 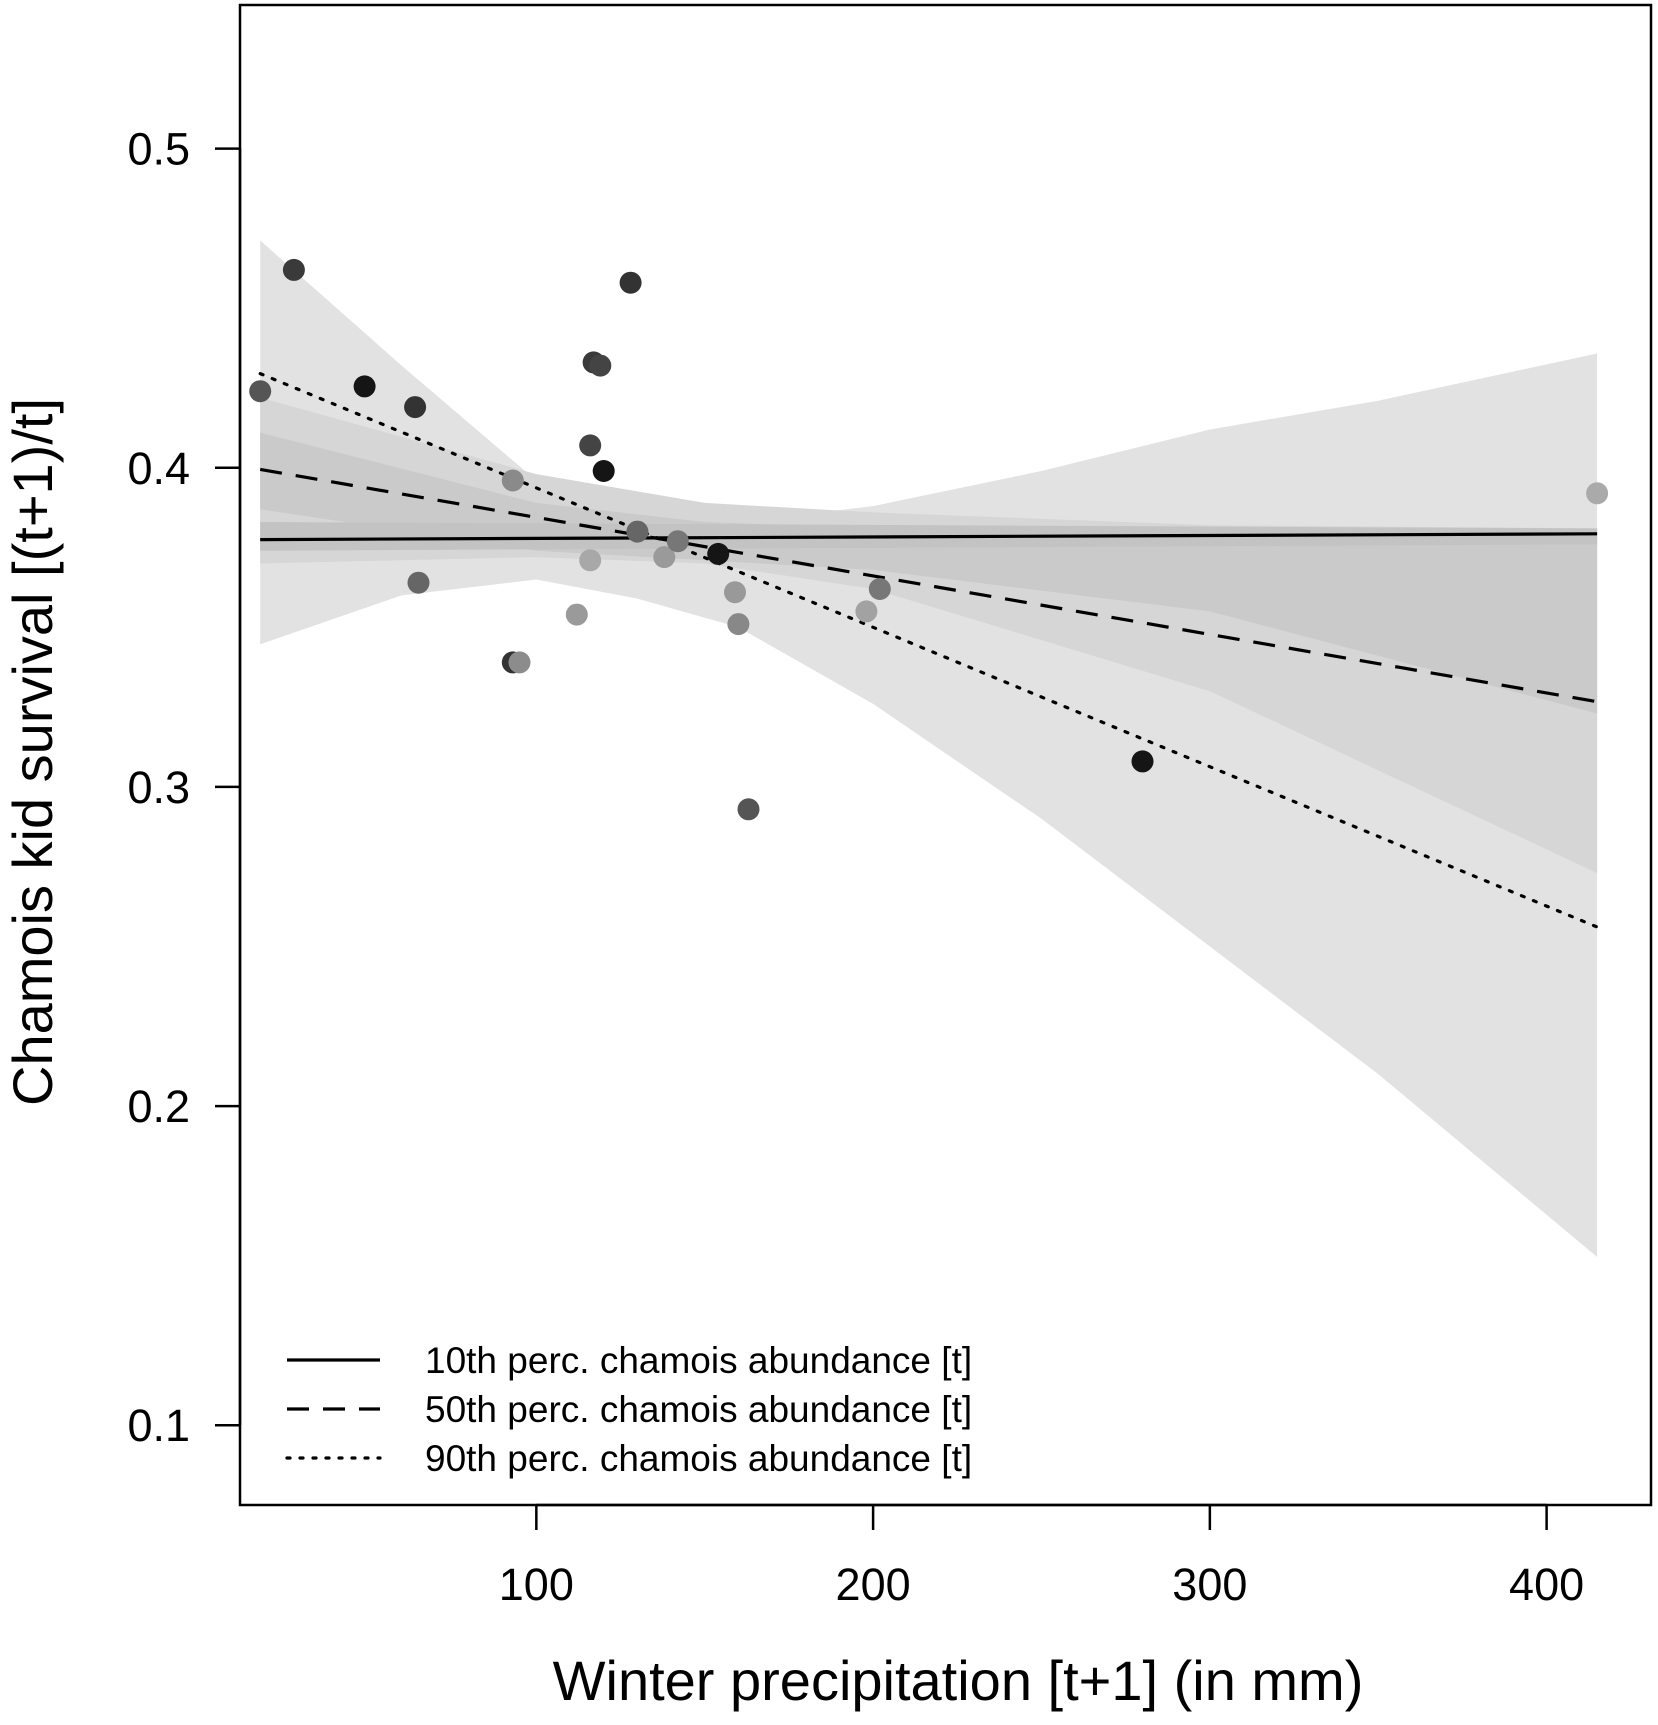 I want to click on legend-label-2: 50th perc. chamois abundance [t], so click(x=698, y=1409).